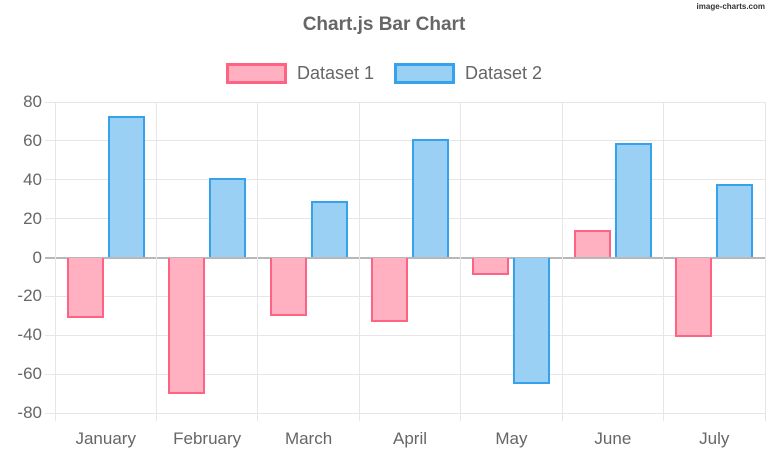 The image size is (768, 461). What do you see at coordinates (308, 438) in the screenshot?
I see `x-tick-label-march: March` at bounding box center [308, 438].